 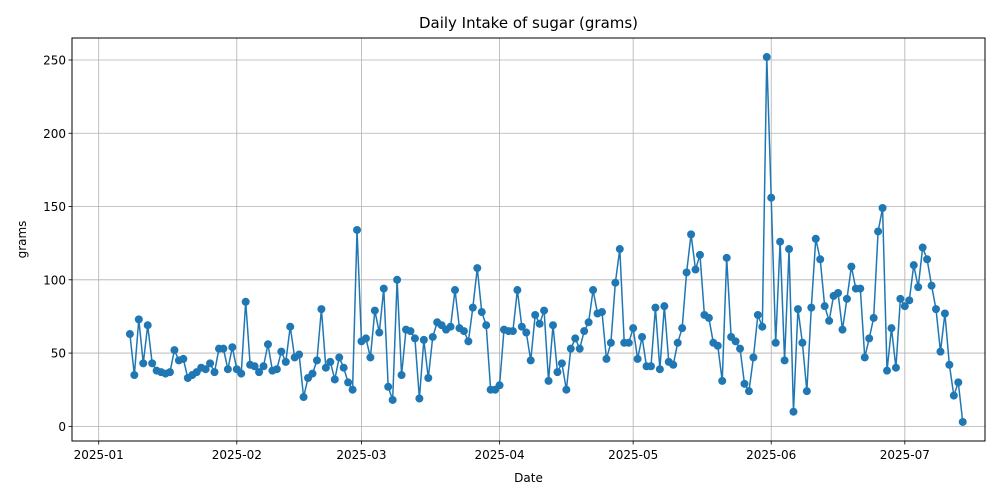 What do you see at coordinates (54, 207) in the screenshot?
I see `y-tick-label: 150` at bounding box center [54, 207].